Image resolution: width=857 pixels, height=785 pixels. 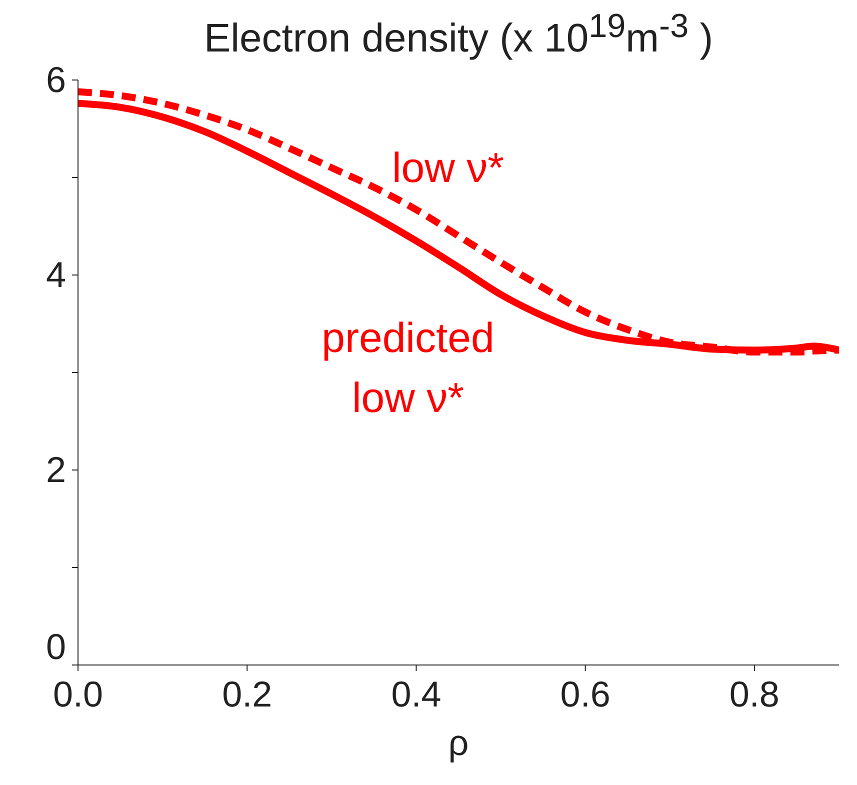 What do you see at coordinates (408, 368) in the screenshot?
I see `annotation: predicted low ν*` at bounding box center [408, 368].